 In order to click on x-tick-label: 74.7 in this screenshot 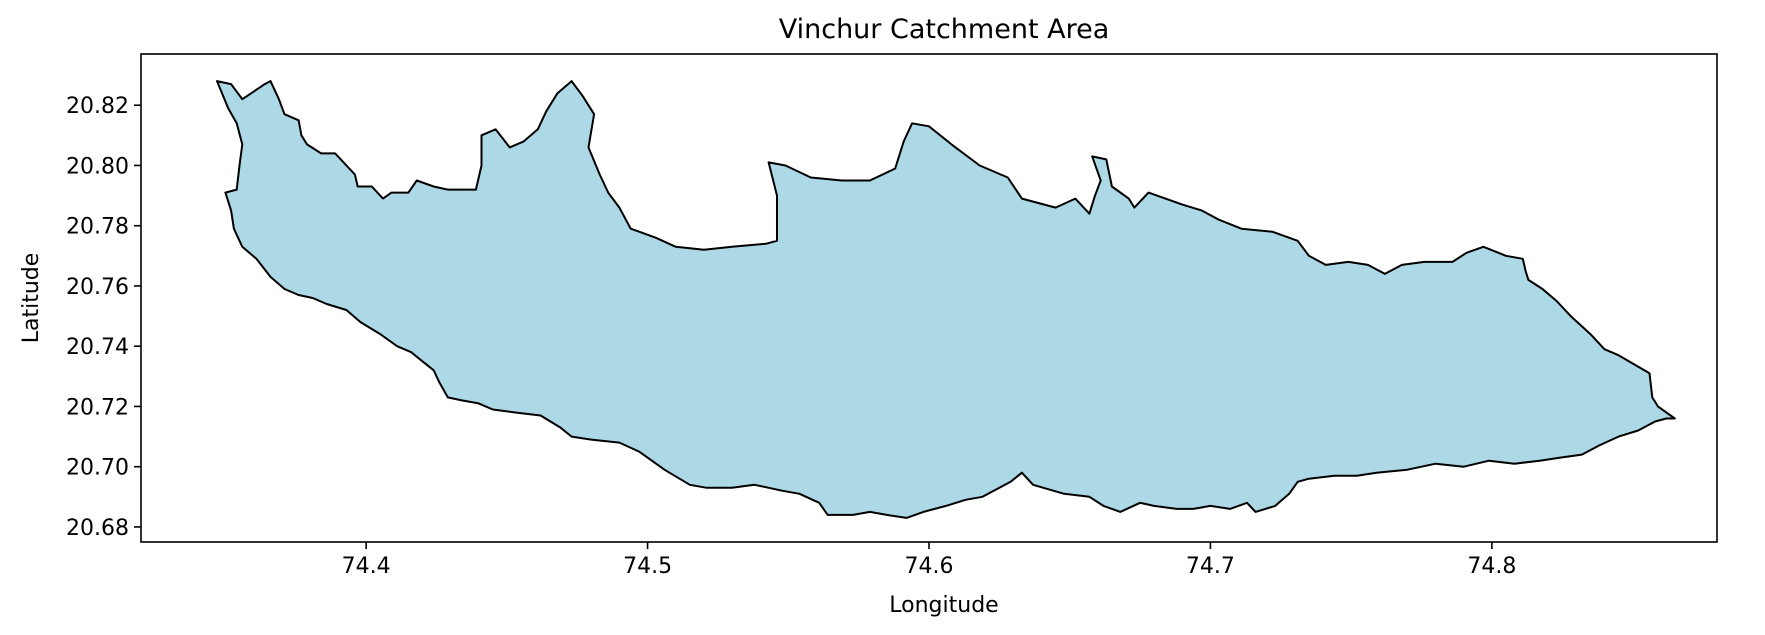, I will do `click(1210, 566)`.